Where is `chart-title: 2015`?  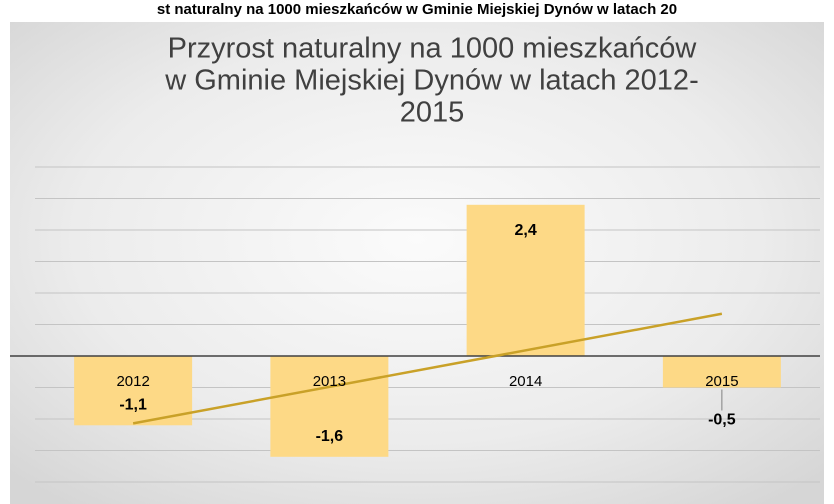 chart-title: 2015 is located at coordinates (432, 113).